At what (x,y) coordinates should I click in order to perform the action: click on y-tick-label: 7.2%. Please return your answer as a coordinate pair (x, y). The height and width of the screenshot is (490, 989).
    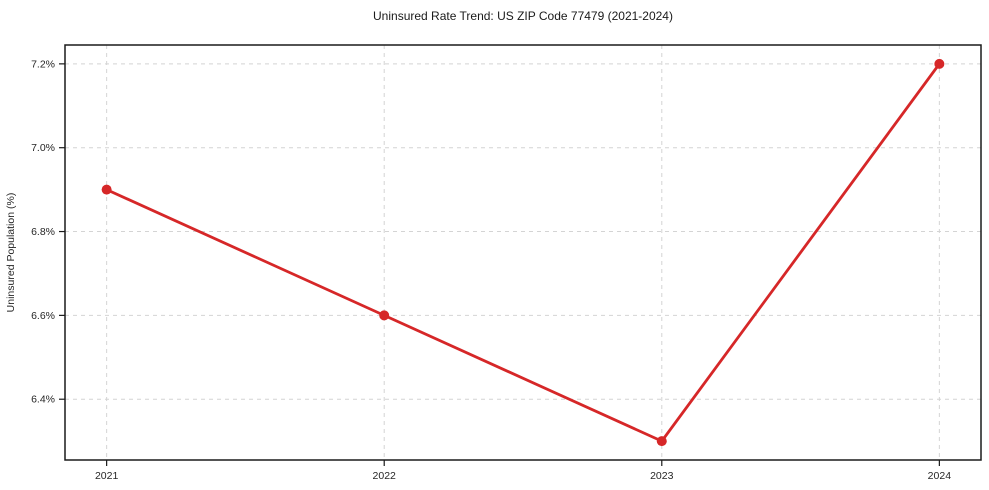
    Looking at the image, I should click on (43, 64).